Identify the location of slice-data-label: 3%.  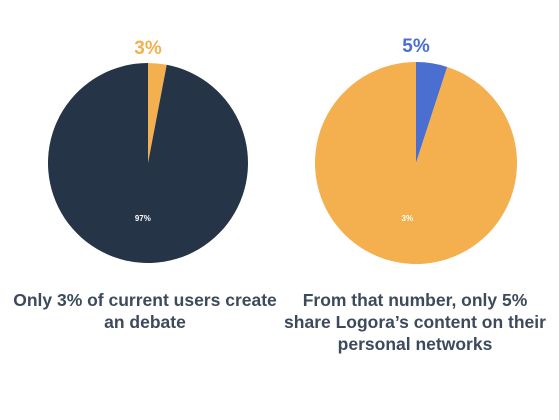
(408, 218).